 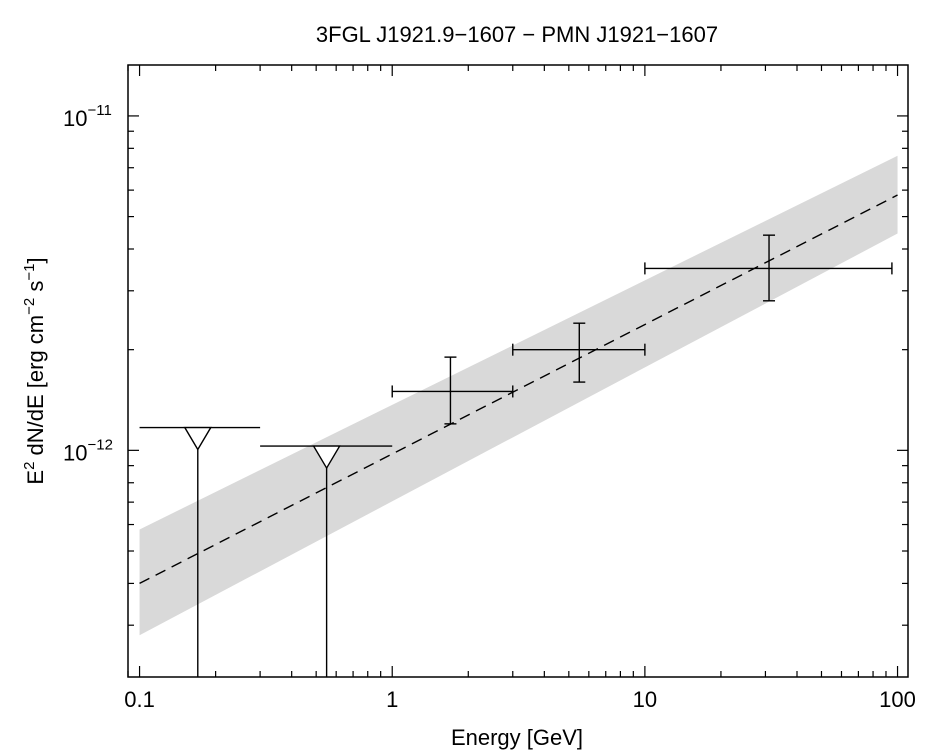 I want to click on y-axis-label: E2 dN/dE [erg cm−2 s−1], so click(x=34, y=370).